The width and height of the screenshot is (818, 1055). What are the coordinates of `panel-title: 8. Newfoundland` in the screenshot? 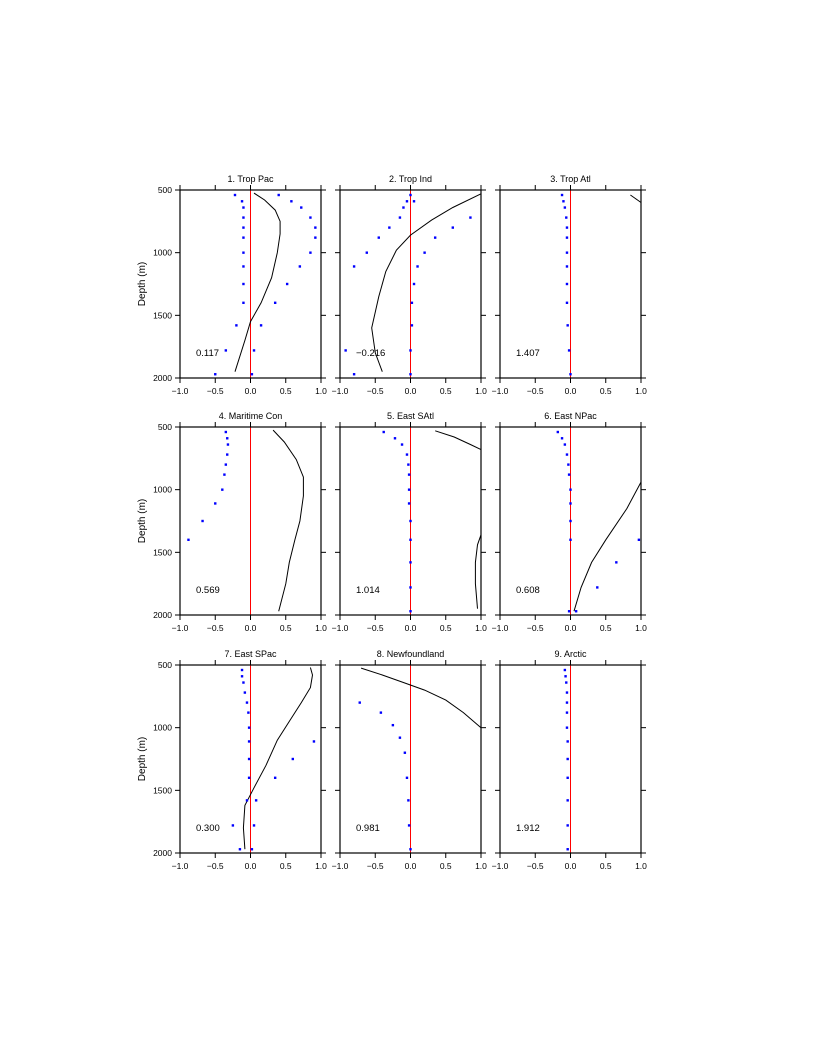 It's located at (411, 654).